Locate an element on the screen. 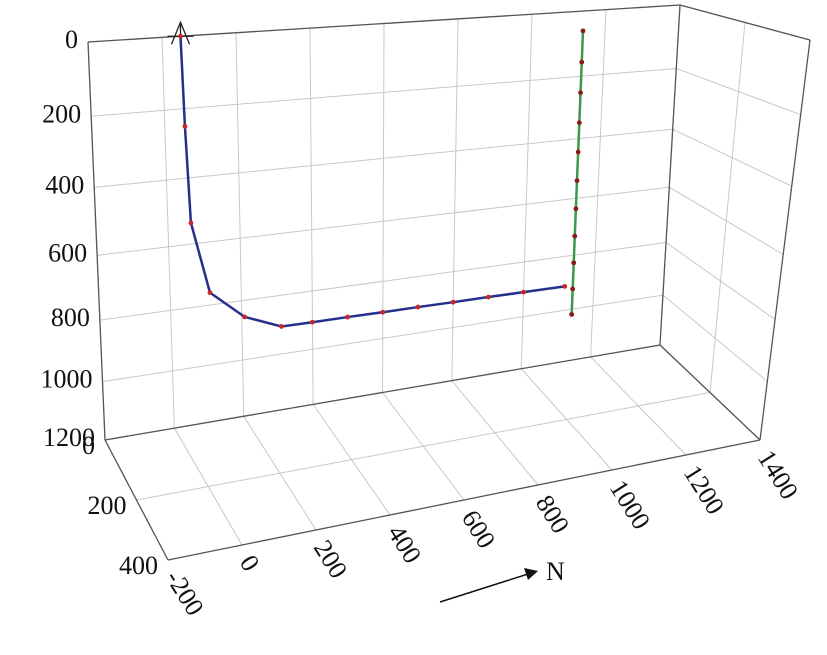  x-tick-label: 600 is located at coordinates (478, 529).